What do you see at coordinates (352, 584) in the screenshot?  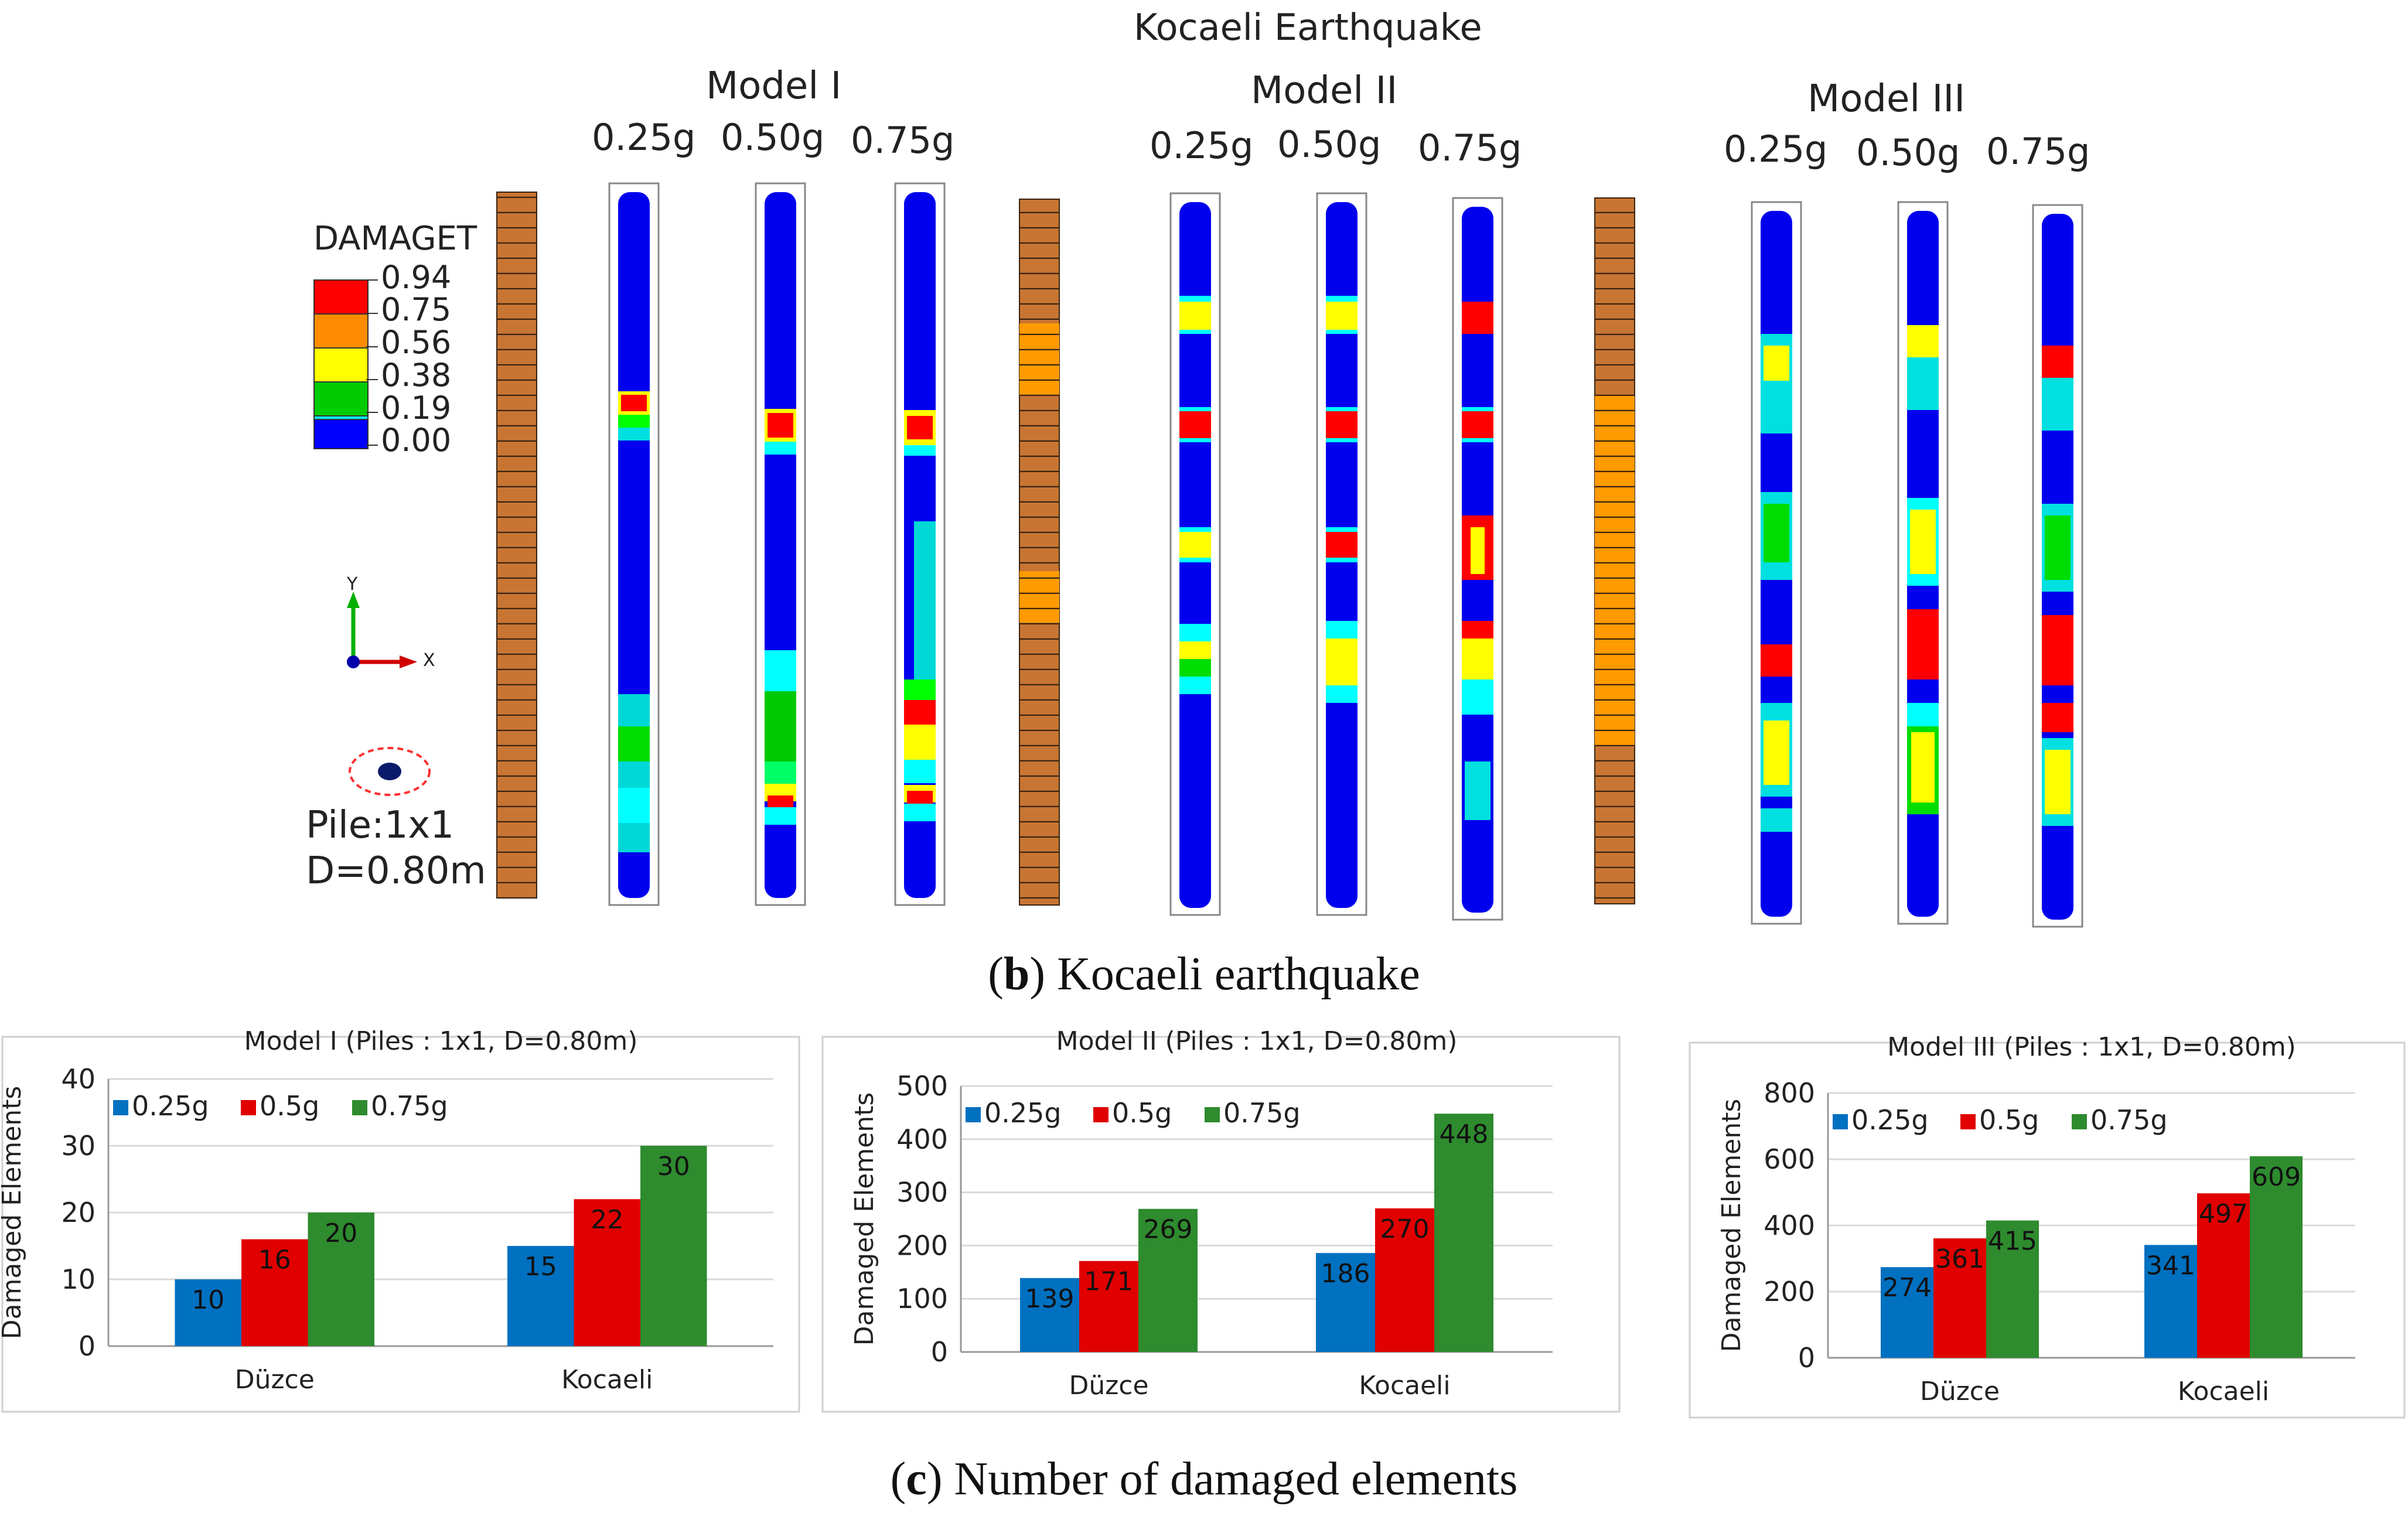 I see `axis-y-label: Y` at bounding box center [352, 584].